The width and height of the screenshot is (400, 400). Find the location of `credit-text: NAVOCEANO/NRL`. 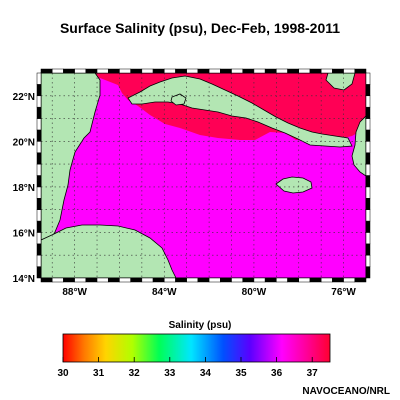

credit-text: NAVOCEANO/NRL is located at coordinates (346, 391).